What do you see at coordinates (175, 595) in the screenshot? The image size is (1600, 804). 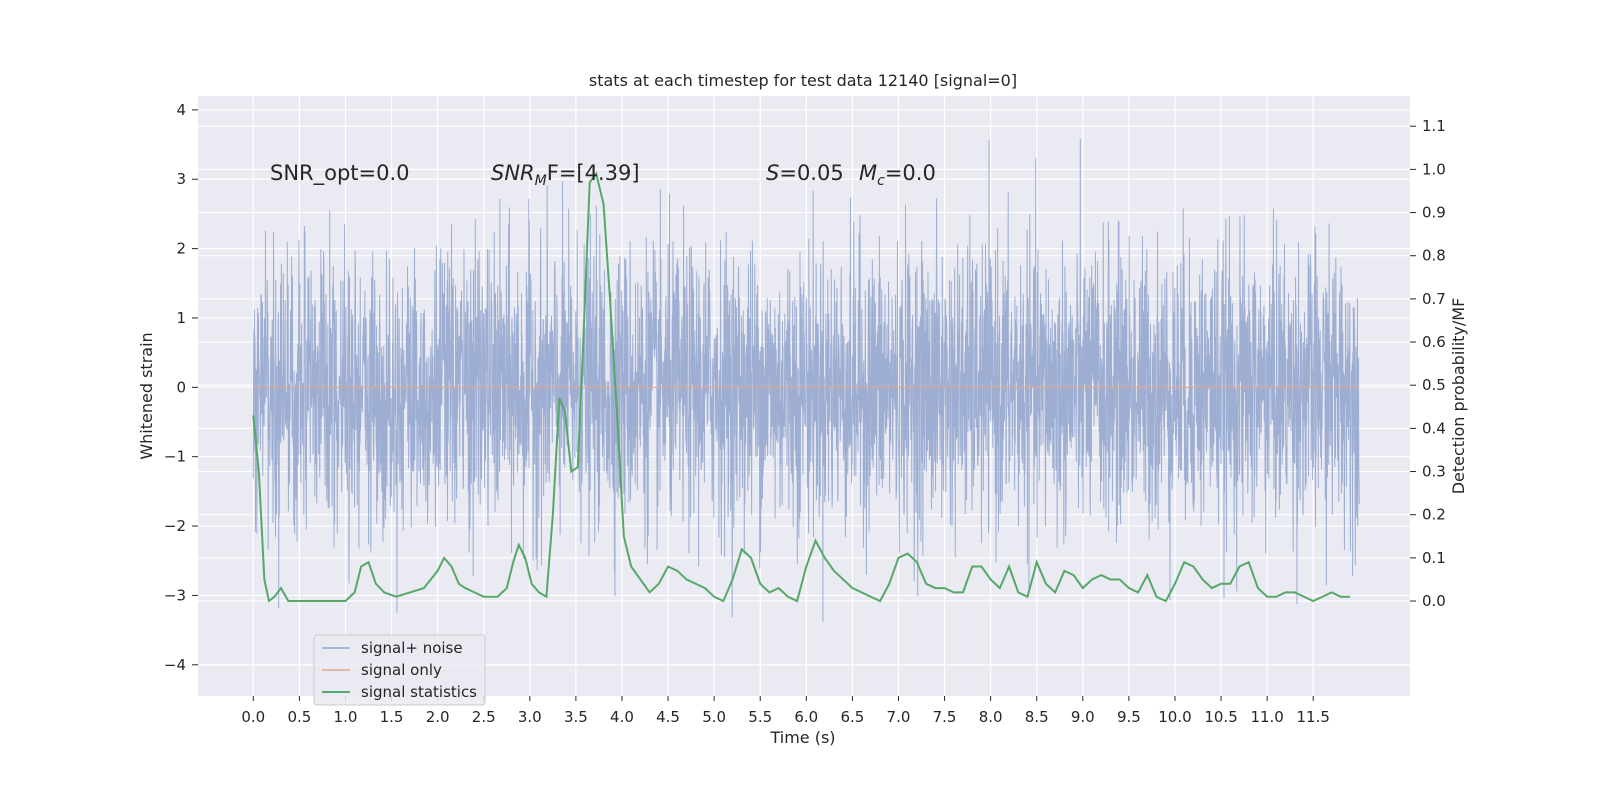 I see `y-tick-label-1: −3` at bounding box center [175, 595].